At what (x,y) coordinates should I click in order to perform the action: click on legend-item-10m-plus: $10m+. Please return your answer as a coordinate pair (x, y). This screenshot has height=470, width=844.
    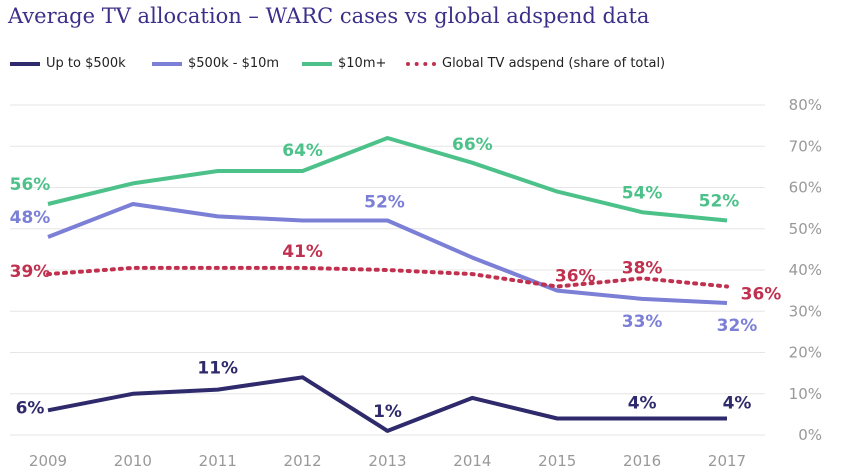
    Looking at the image, I should click on (344, 63).